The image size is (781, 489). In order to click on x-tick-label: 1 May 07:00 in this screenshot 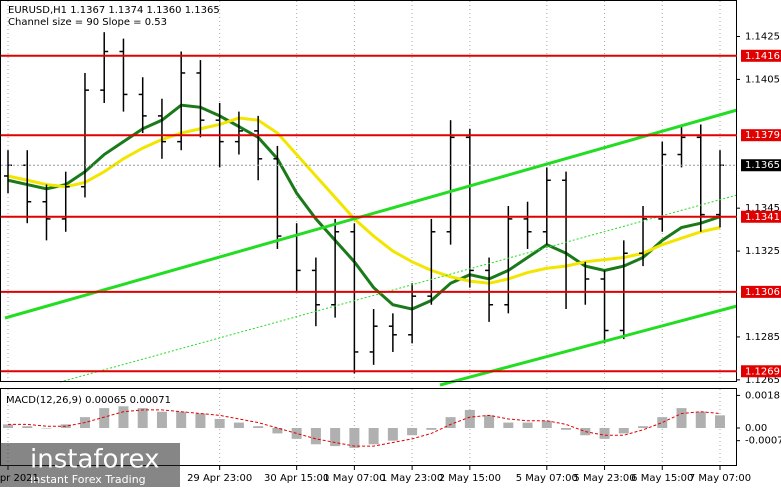, I will do `click(354, 478)`.